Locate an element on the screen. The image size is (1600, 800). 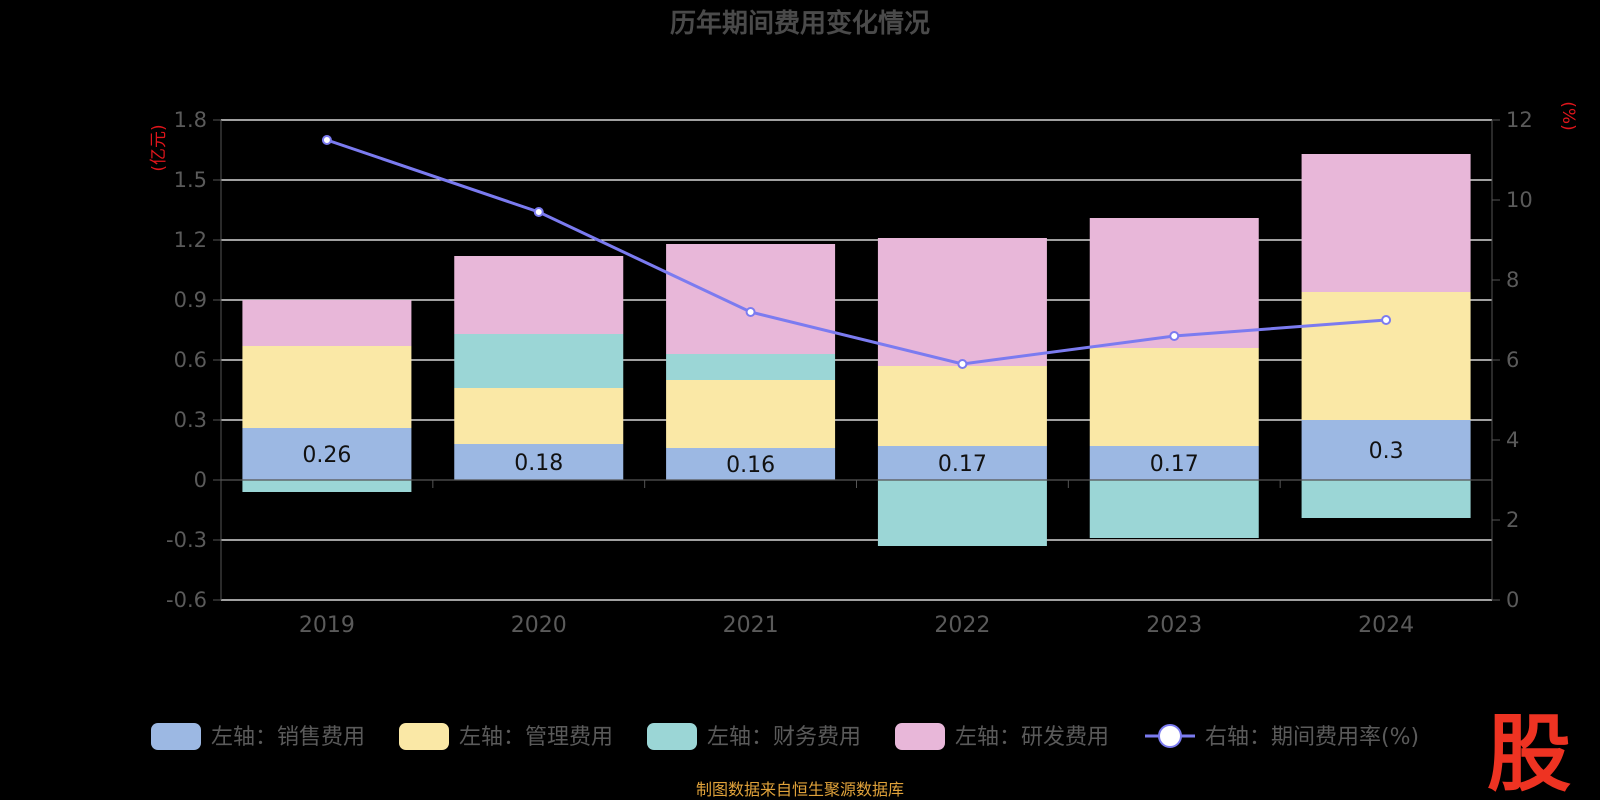
left-tick-label: 0.3 is located at coordinates (190, 420).